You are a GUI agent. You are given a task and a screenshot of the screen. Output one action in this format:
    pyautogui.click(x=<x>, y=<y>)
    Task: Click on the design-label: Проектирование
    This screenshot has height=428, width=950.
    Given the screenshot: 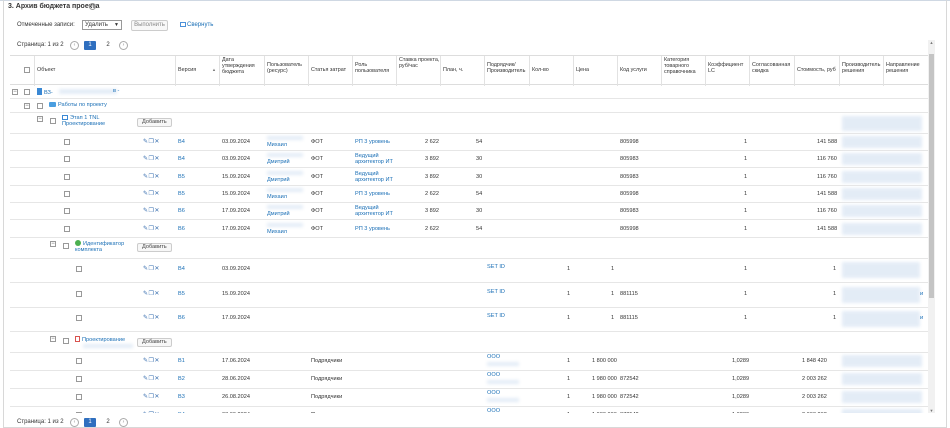 What is the action you would take?
    pyautogui.click(x=100, y=339)
    